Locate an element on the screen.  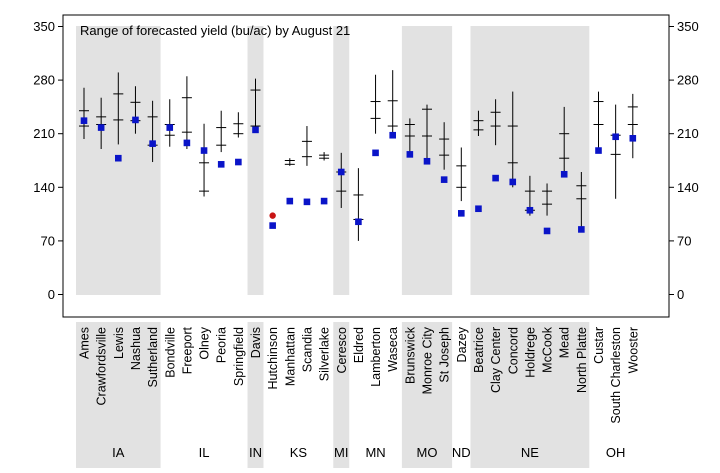
site-label: Dazey is located at coordinates (462, 344).